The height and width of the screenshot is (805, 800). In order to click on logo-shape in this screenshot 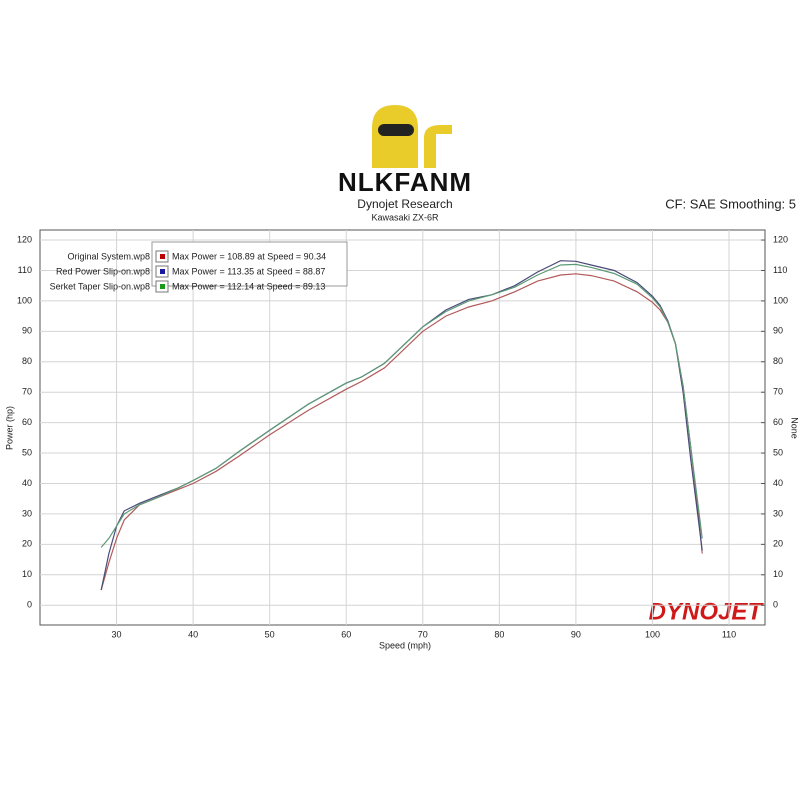, I will do `click(438, 146)`.